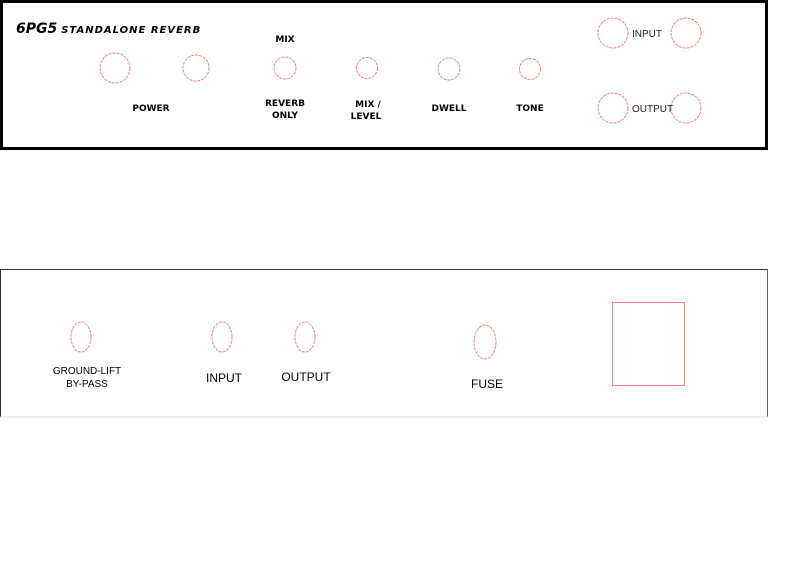 The height and width of the screenshot is (565, 799). I want to click on input-label: INPUT, so click(647, 34).